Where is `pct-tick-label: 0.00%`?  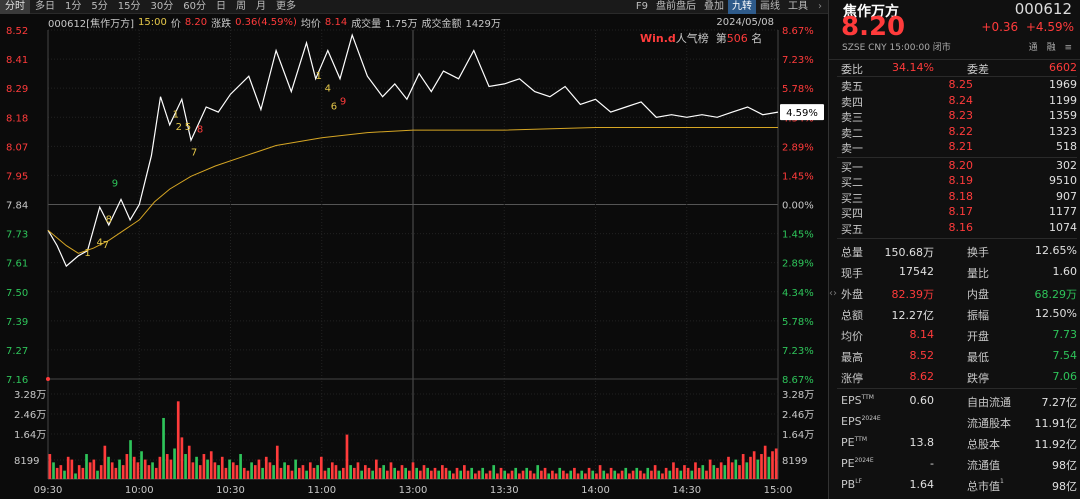 pct-tick-label: 0.00% is located at coordinates (798, 206).